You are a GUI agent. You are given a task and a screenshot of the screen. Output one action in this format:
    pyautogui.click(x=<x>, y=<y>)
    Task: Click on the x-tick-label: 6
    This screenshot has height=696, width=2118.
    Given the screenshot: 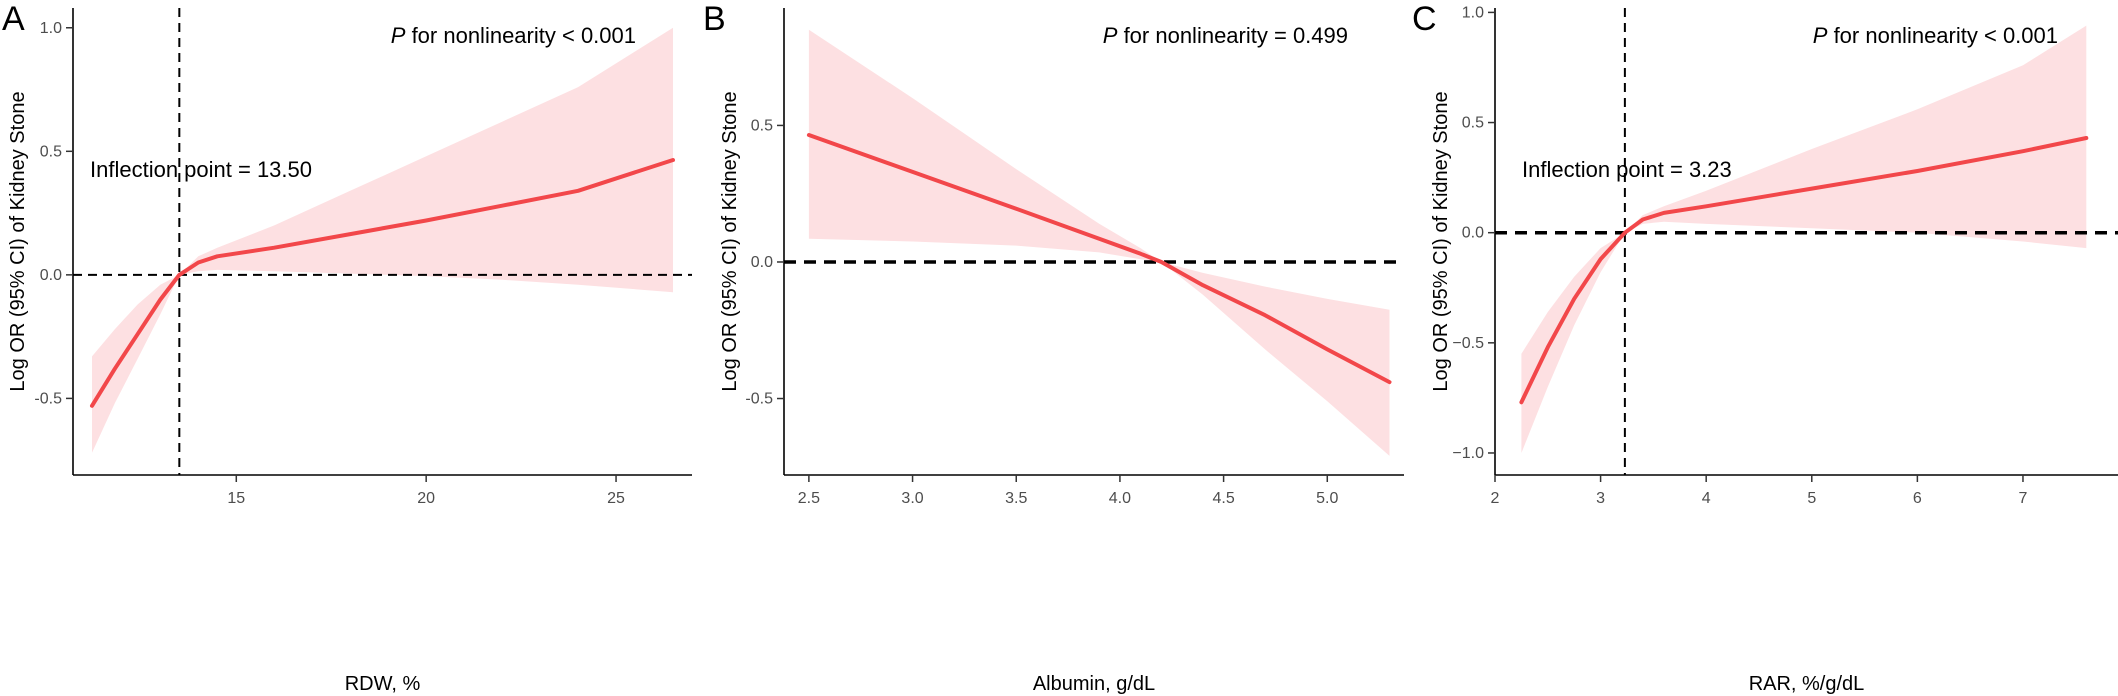 What is the action you would take?
    pyautogui.click(x=1917, y=498)
    